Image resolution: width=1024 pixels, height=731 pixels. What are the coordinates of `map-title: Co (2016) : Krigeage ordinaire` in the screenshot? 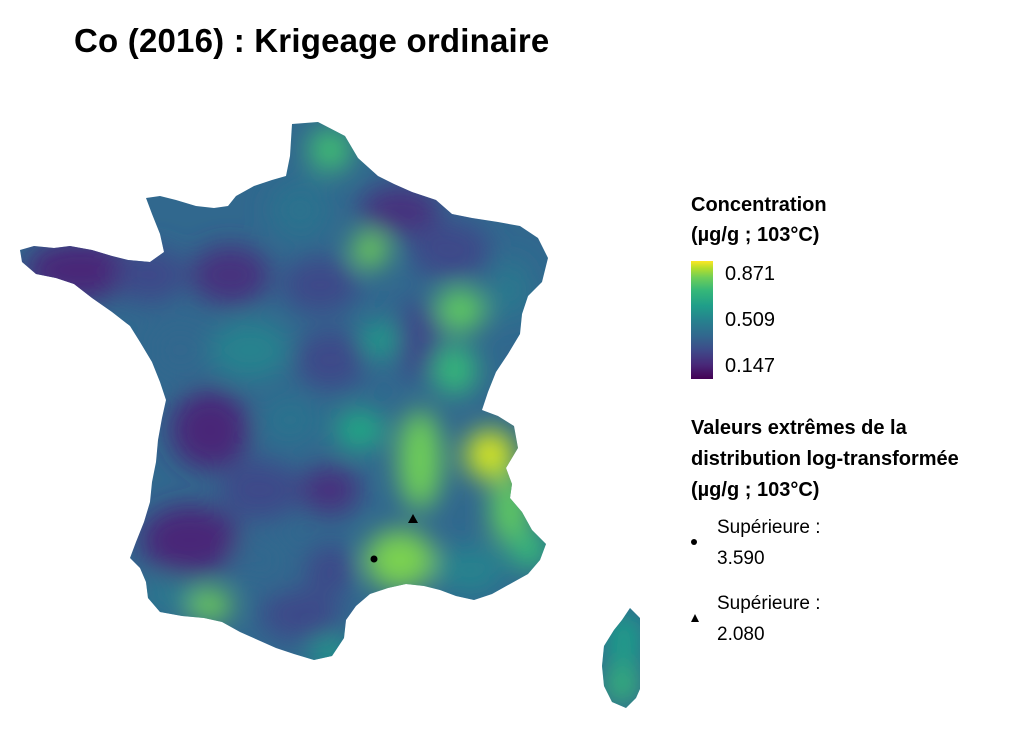 It's located at (312, 40).